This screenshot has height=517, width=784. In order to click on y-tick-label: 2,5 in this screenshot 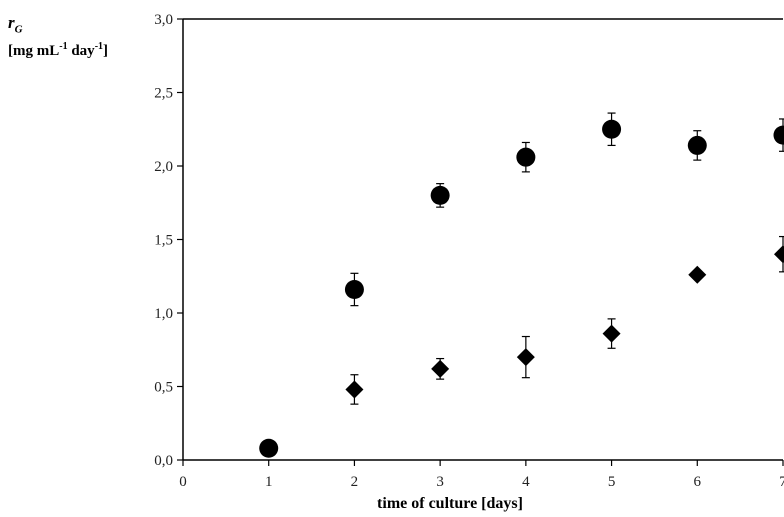, I will do `click(163, 94)`.